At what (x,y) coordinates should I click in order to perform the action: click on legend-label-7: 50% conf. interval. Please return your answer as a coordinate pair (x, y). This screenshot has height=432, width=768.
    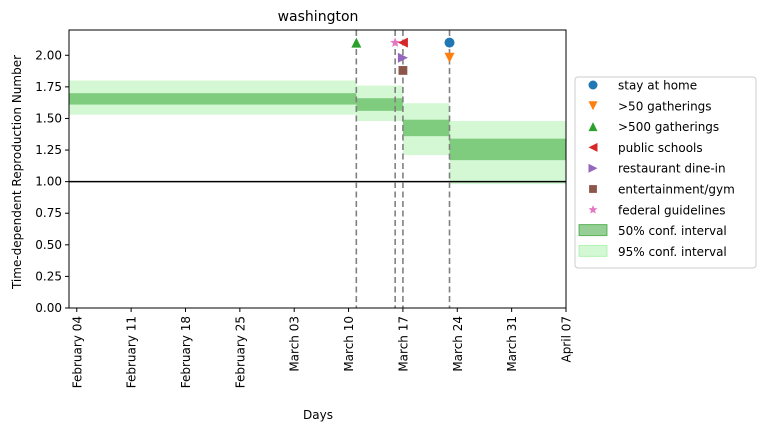
    Looking at the image, I should click on (672, 231).